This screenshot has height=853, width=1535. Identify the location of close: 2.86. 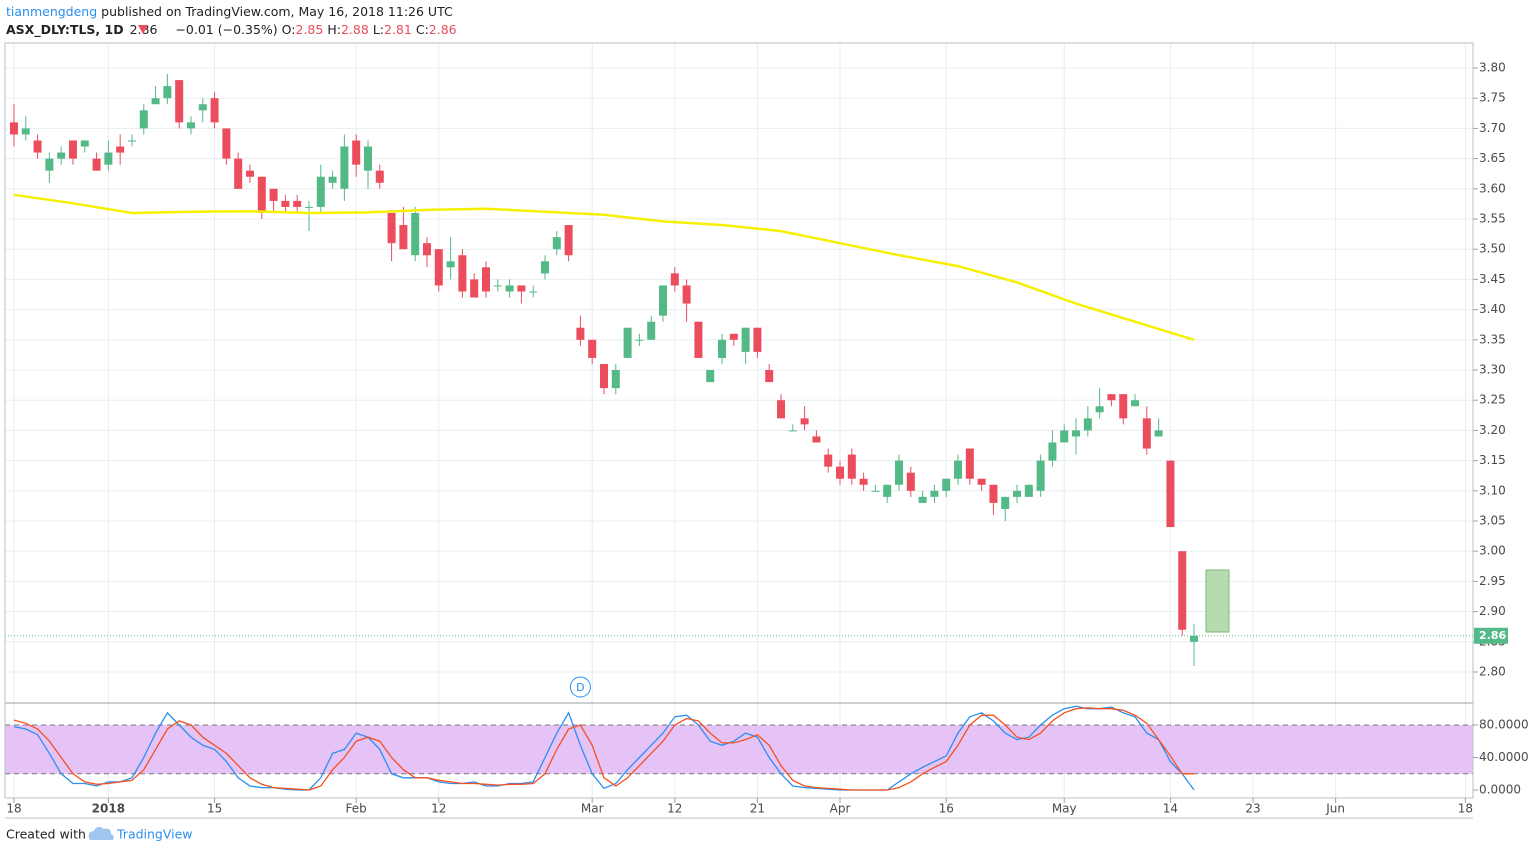
(443, 29).